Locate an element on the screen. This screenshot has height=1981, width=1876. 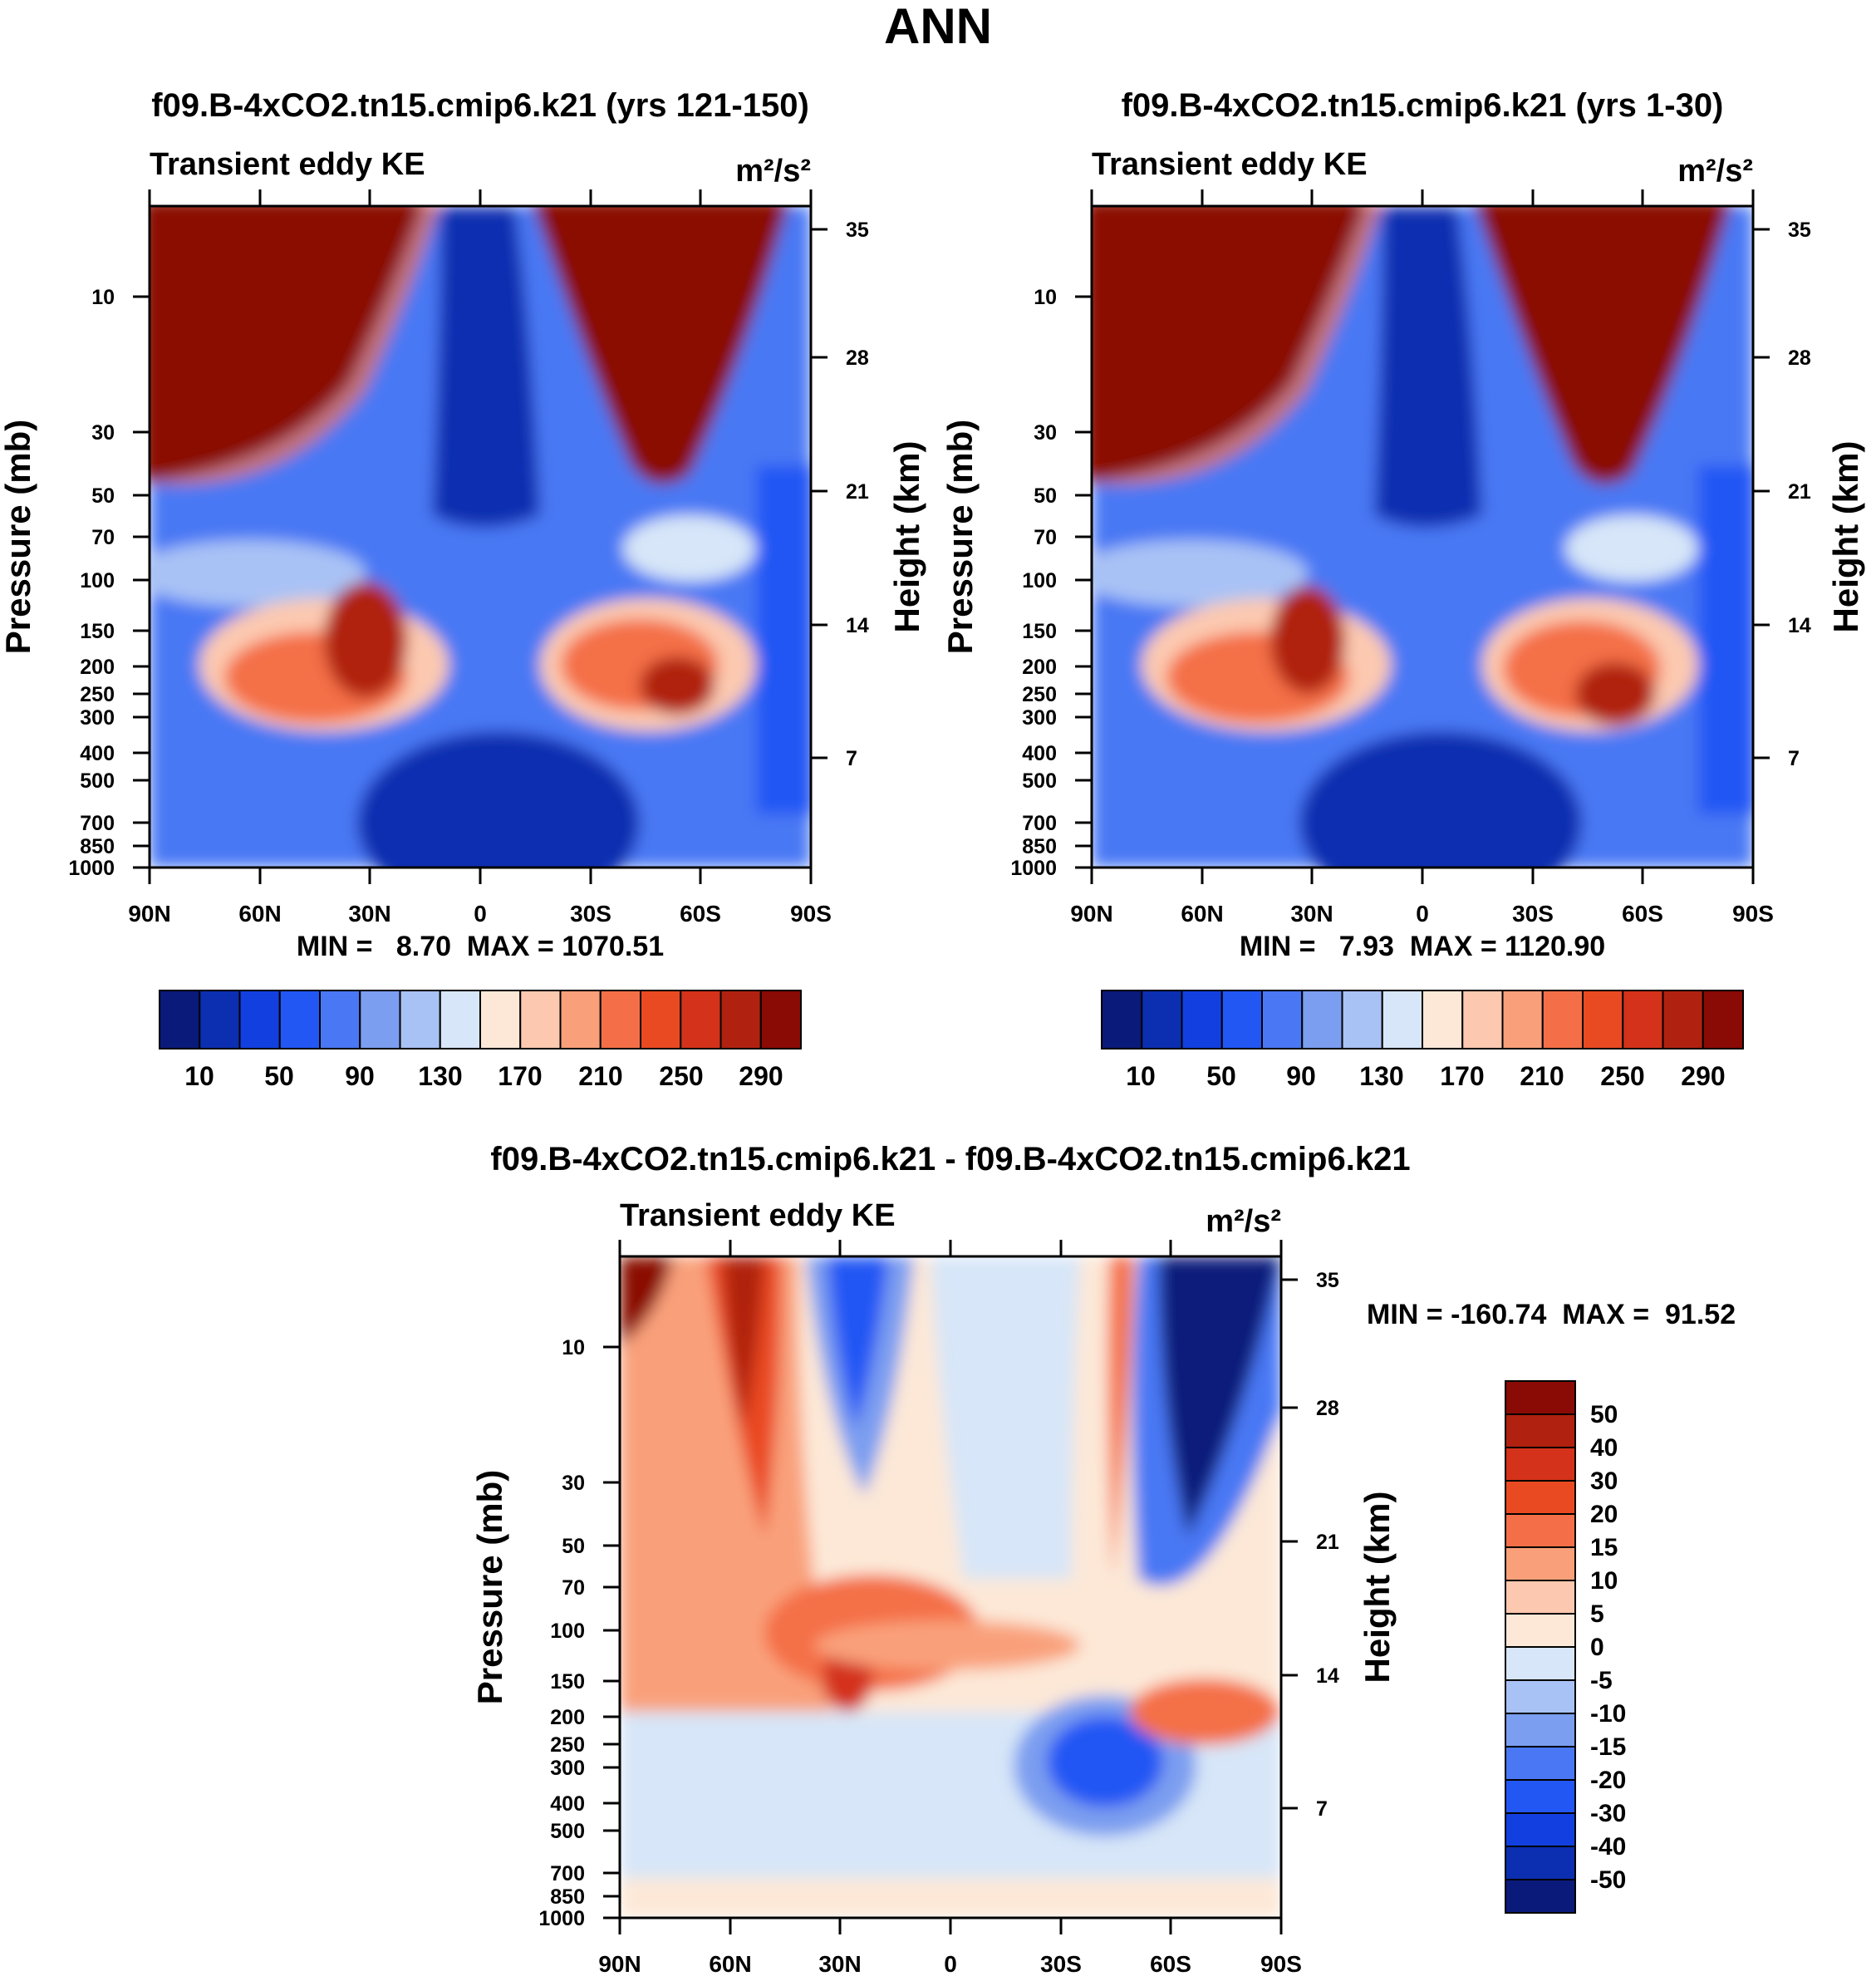
y-tick-label: 100 is located at coordinates (567, 1631).